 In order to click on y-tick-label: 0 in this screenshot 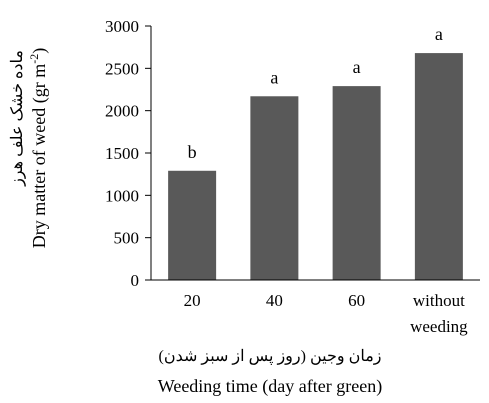, I will do `click(135, 280)`.